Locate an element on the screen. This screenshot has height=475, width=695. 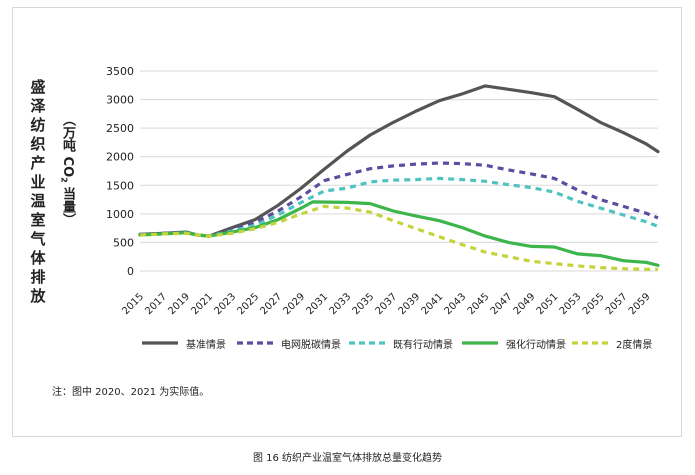
y-axis-label: 盛泽纺织产业温室气体排放 is located at coordinates (38, 191).